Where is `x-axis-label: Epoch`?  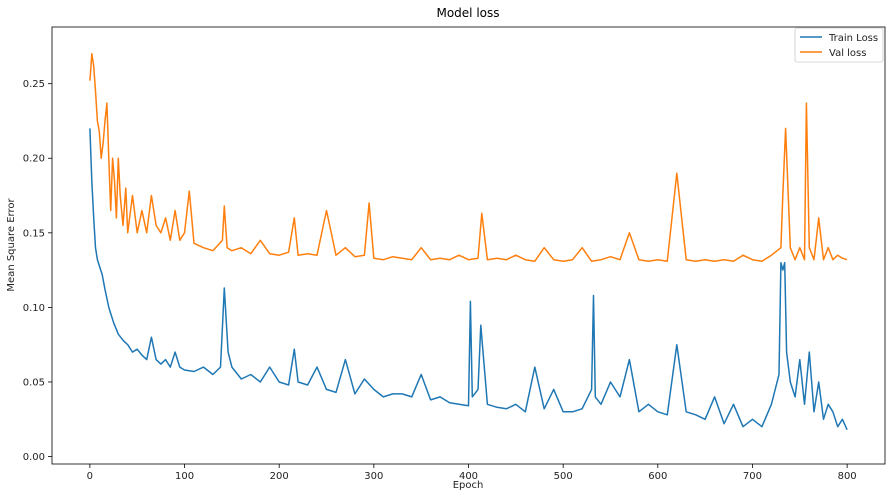
x-axis-label: Epoch is located at coordinates (468, 485).